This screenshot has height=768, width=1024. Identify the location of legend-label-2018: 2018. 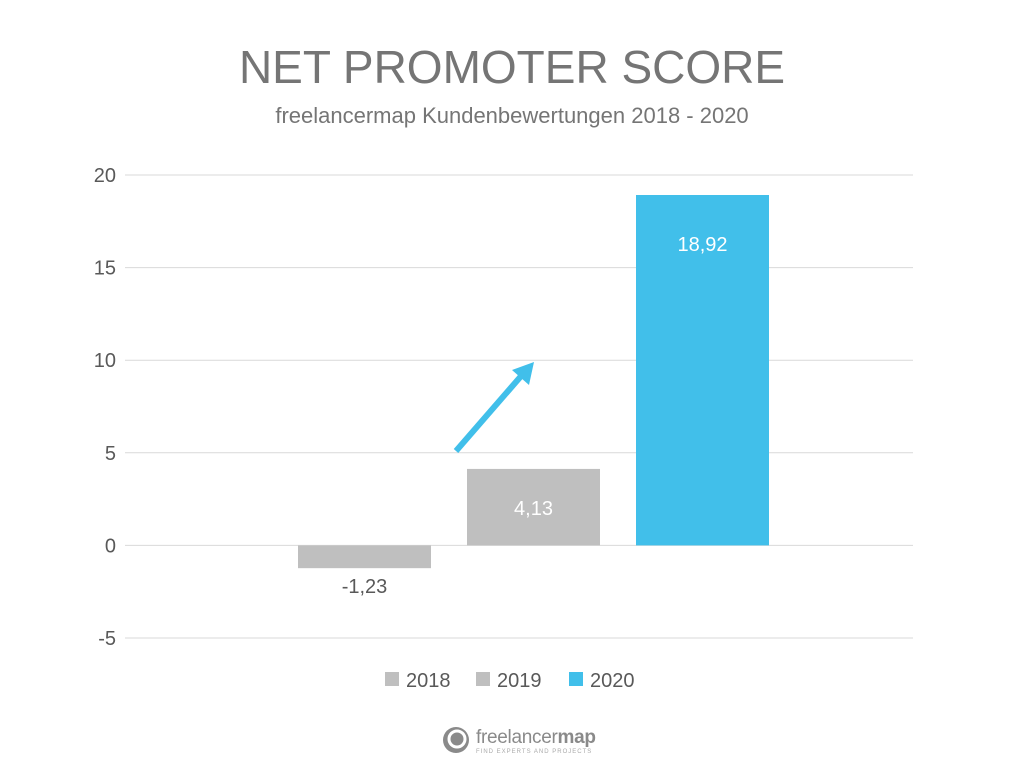
(428, 681).